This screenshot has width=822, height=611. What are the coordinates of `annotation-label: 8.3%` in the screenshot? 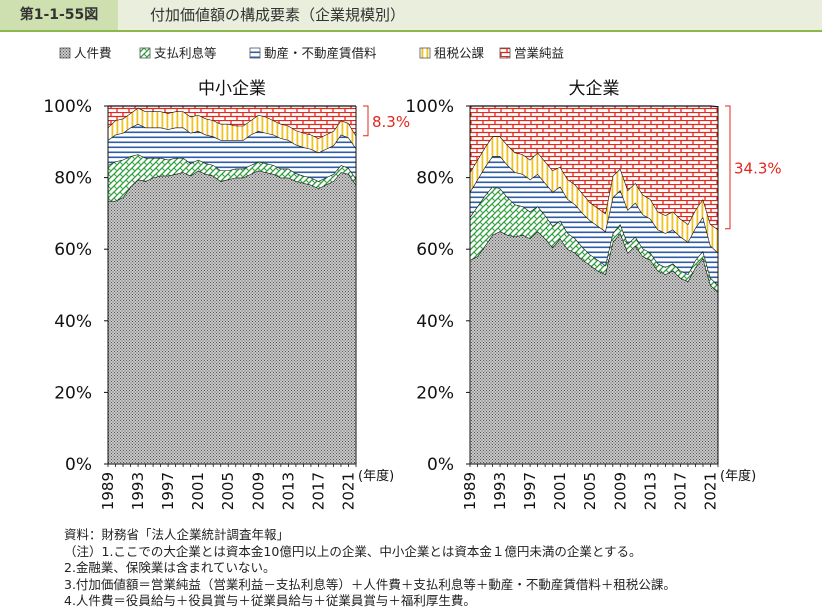 It's located at (391, 122).